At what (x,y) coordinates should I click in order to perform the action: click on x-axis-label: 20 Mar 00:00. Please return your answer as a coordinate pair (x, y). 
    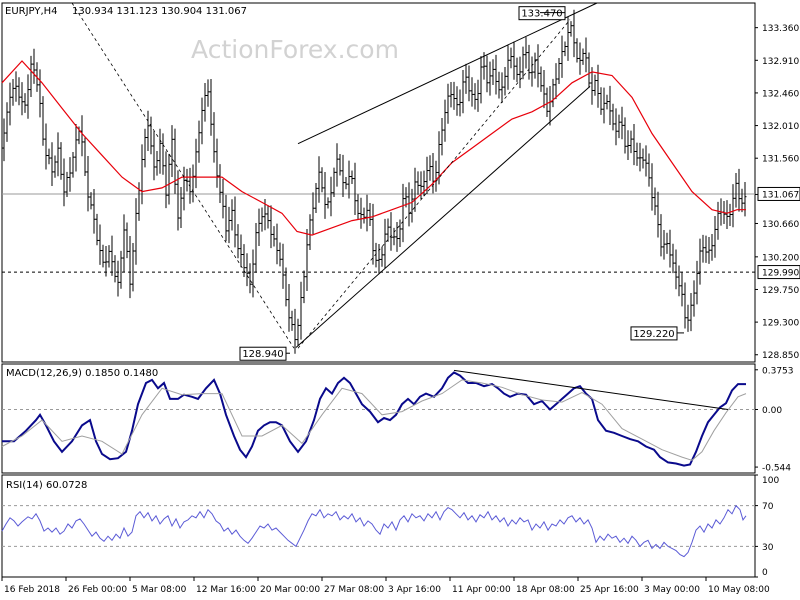
    Looking at the image, I should click on (290, 590).